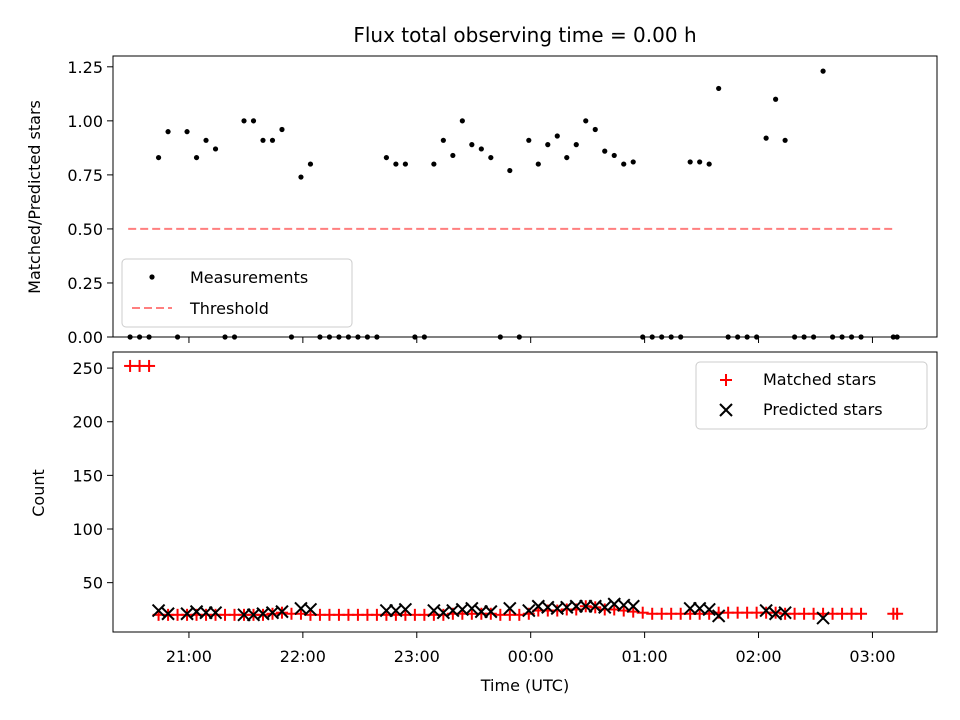  What do you see at coordinates (189, 656) in the screenshot?
I see `x-tick-label: 21:00` at bounding box center [189, 656].